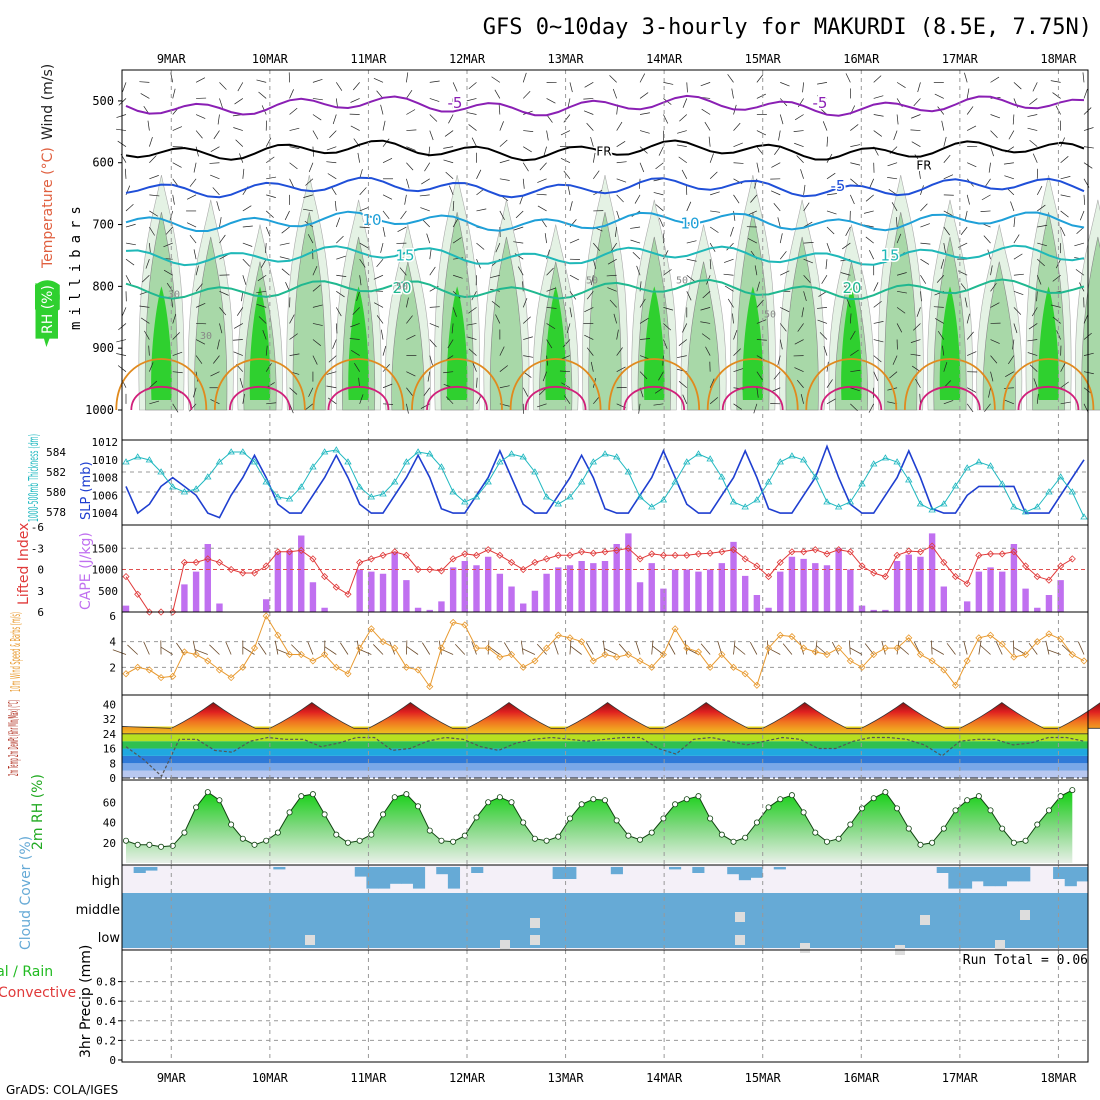 Image resolution: width=1100 pixels, height=1100 pixels. What do you see at coordinates (56, 492) in the screenshot?
I see `left-tick-label: 580` at bounding box center [56, 492].